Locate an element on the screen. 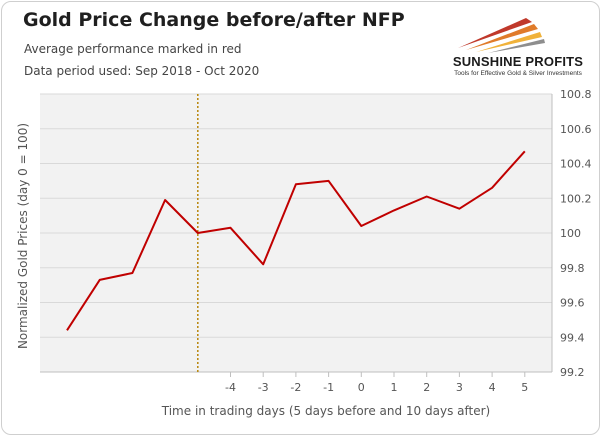 The height and width of the screenshot is (436, 601). y-tick-label: 99.6 is located at coordinates (572, 303).